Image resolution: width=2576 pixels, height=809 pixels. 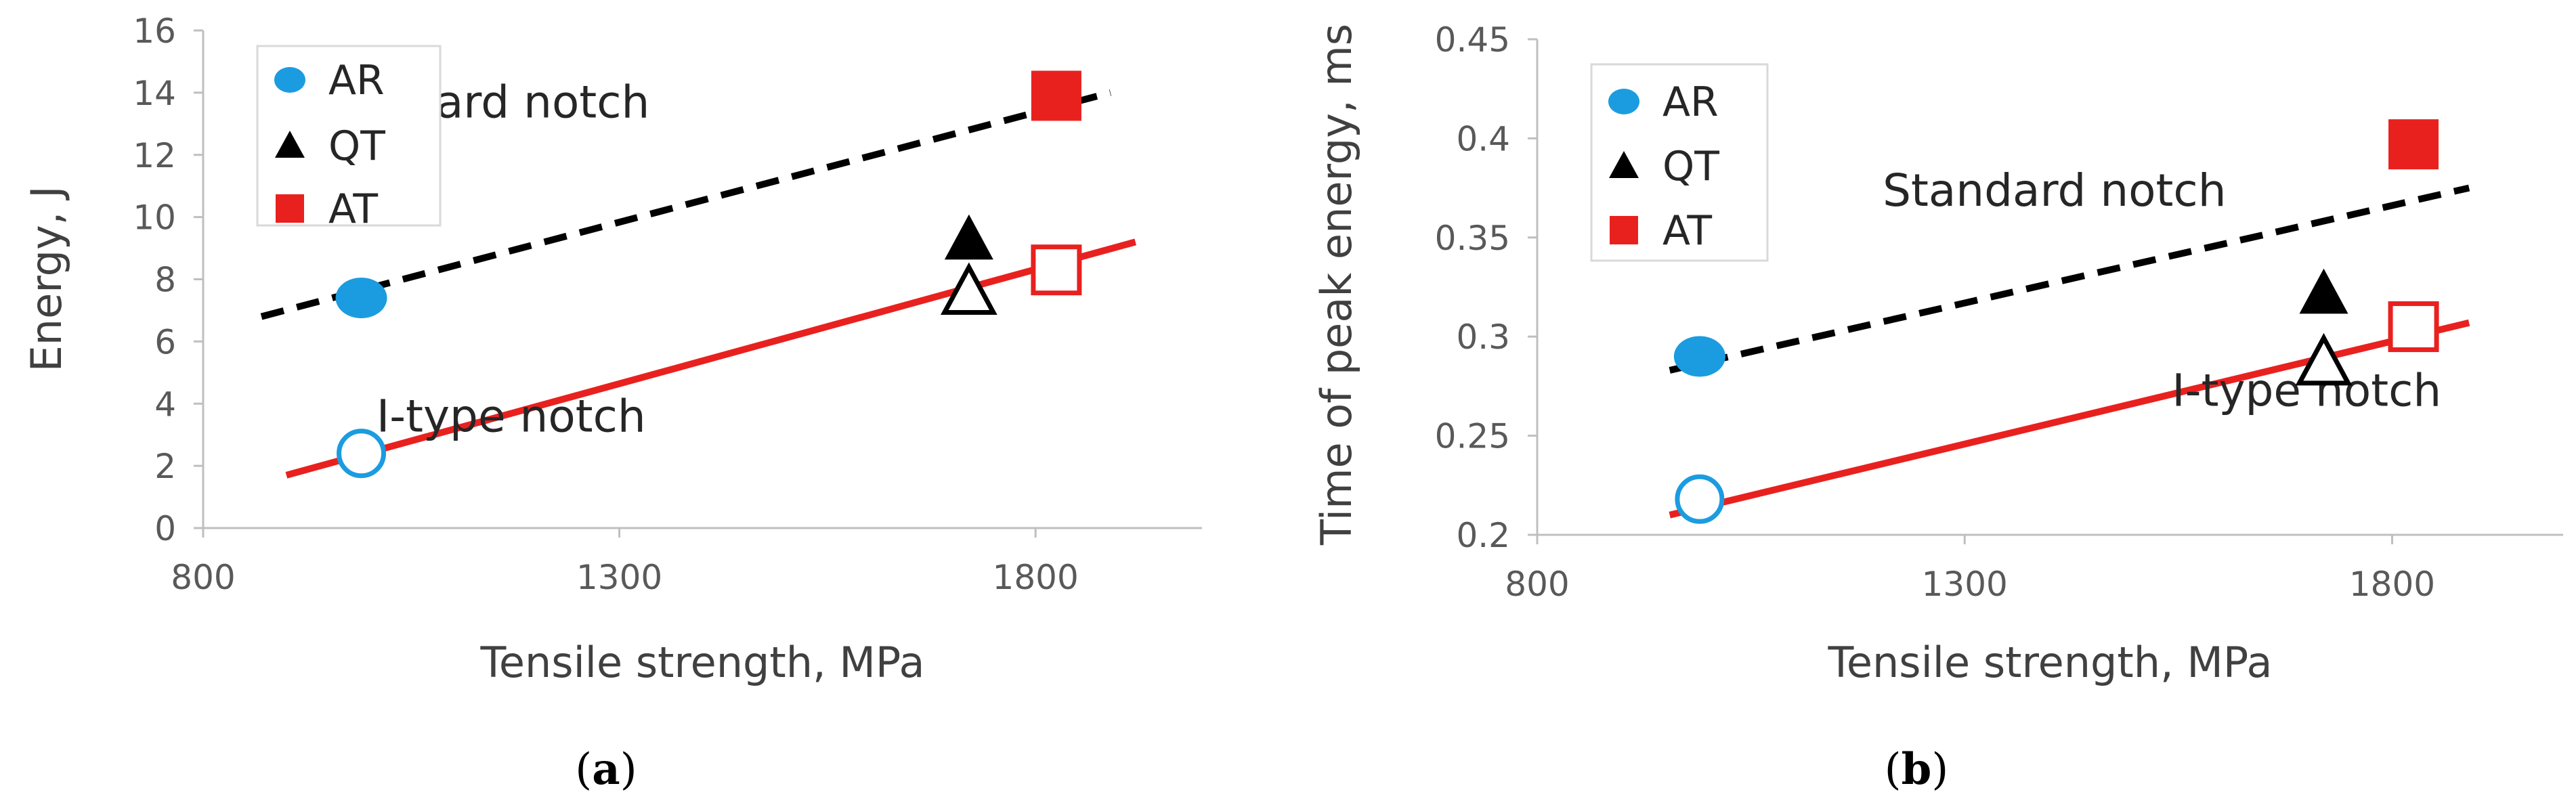 I want to click on y-tick-label: 0.4, so click(x=1483, y=138).